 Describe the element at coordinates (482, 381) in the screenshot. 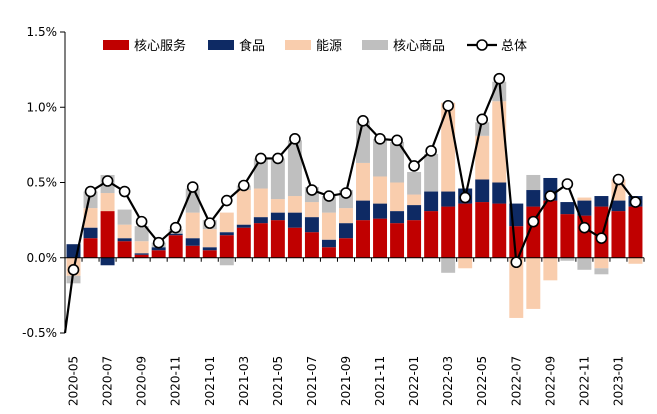

I see `x-tick-label: 2022-05` at that location.